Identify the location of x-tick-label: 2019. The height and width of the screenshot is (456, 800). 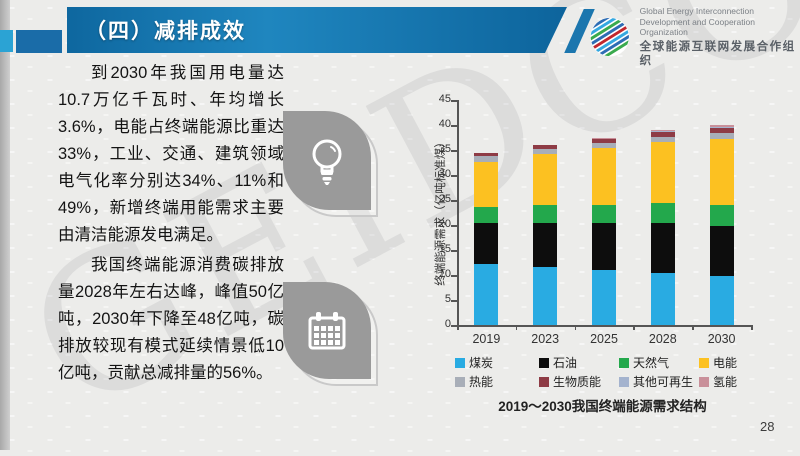
(486, 339).